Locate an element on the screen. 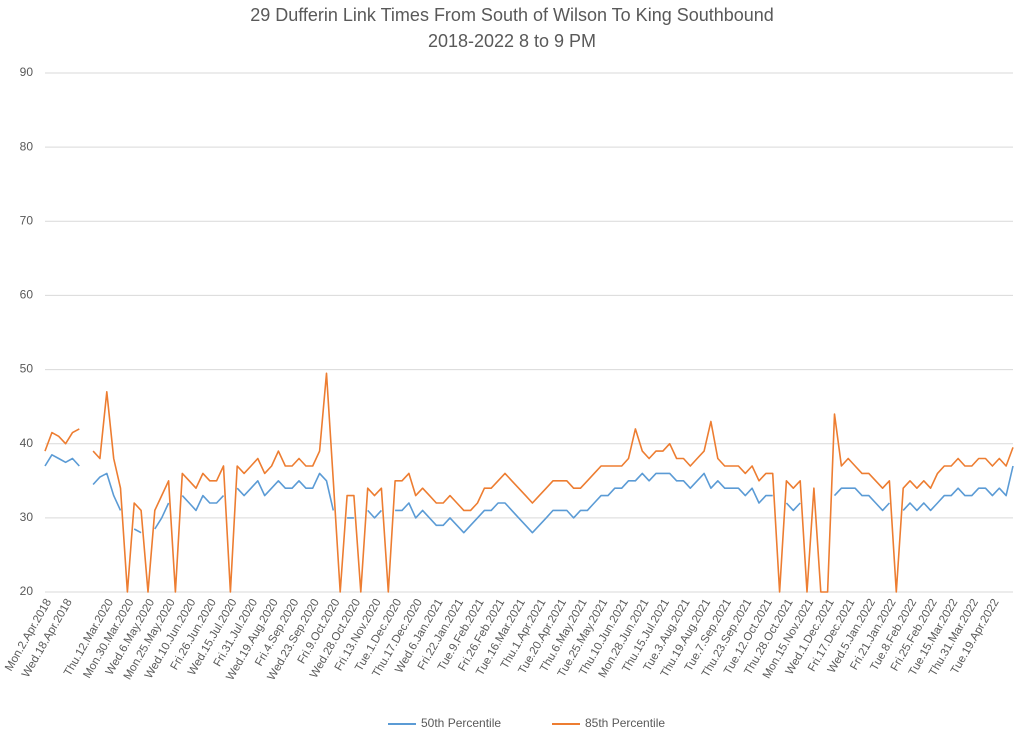  y-tick-label: 60 is located at coordinates (27, 295).